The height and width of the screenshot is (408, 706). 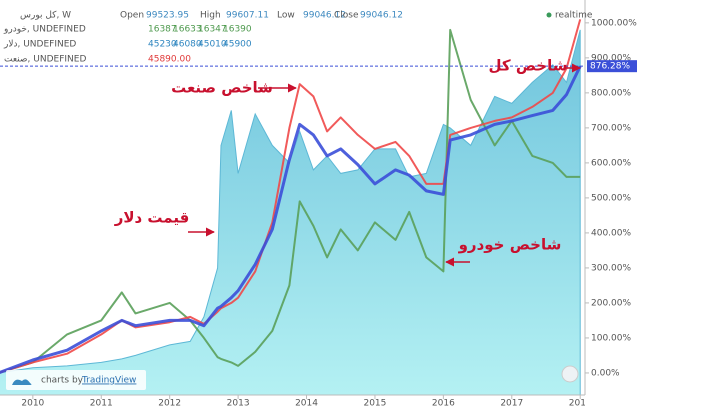 What do you see at coordinates (574, 16) in the screenshot?
I see `realtime-label: realtime` at bounding box center [574, 16].